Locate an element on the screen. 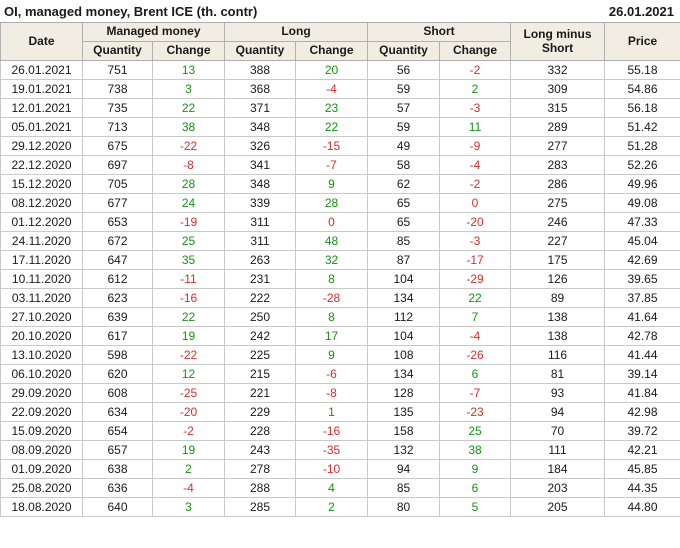 The width and height of the screenshot is (680, 548). long-change-cell: -35 is located at coordinates (331, 450).